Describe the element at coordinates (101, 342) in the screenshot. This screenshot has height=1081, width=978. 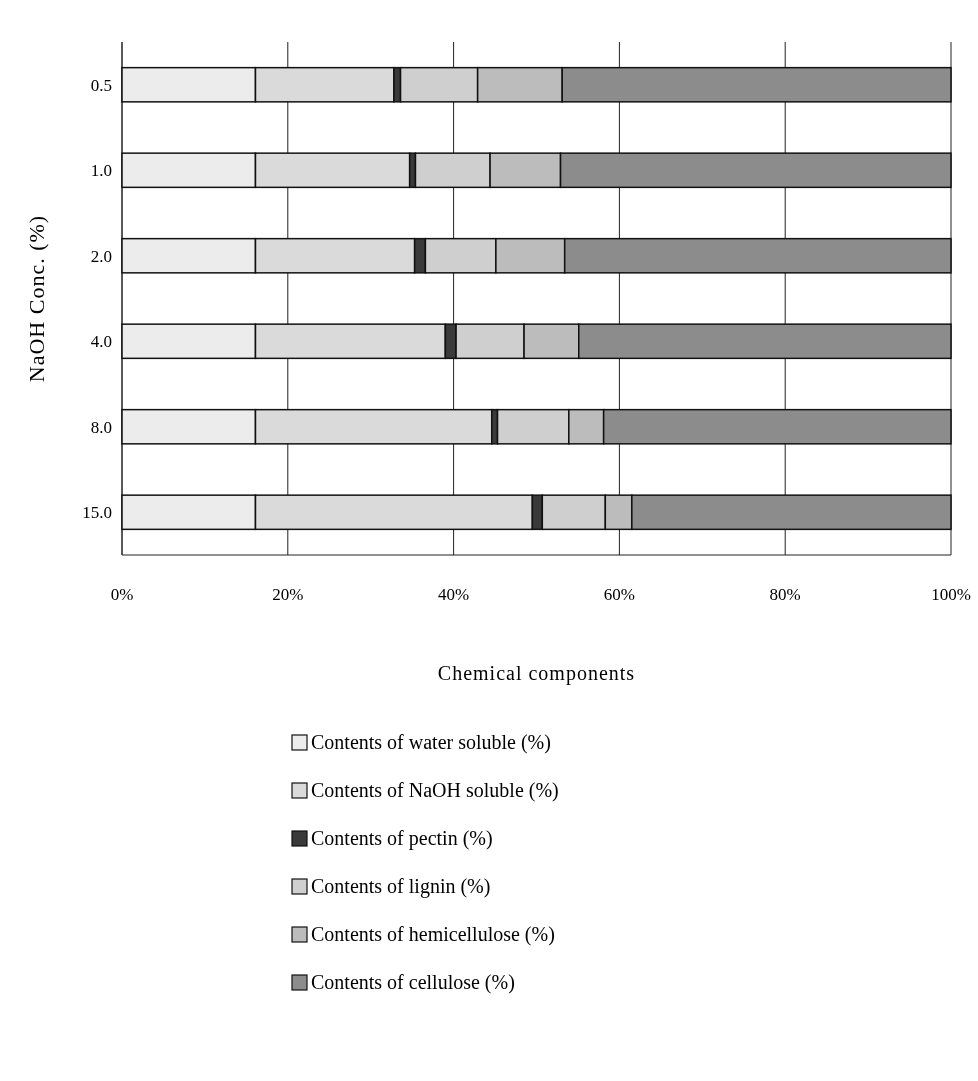
I see `y-tick-label: 4.0` at that location.